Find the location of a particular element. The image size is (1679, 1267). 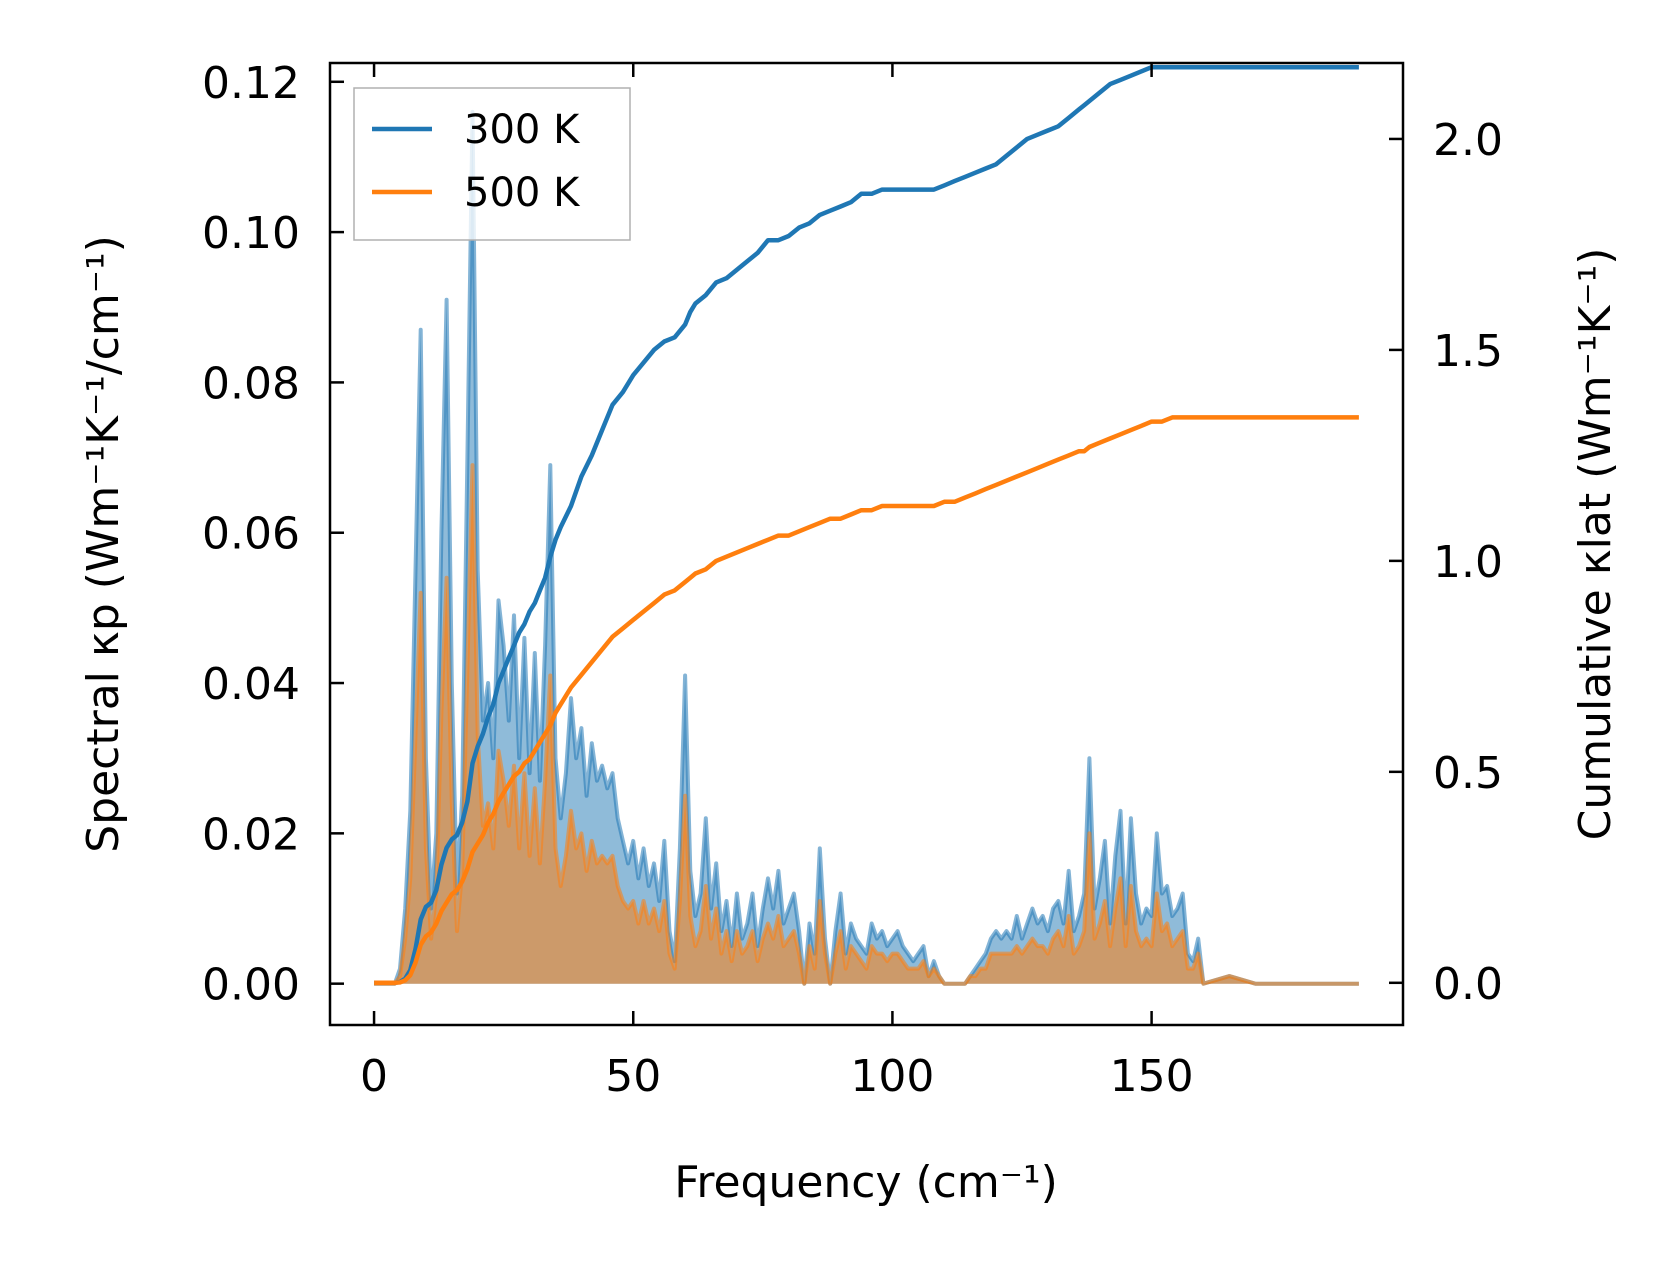

legend-label-300K: 300 K is located at coordinates (522, 130).